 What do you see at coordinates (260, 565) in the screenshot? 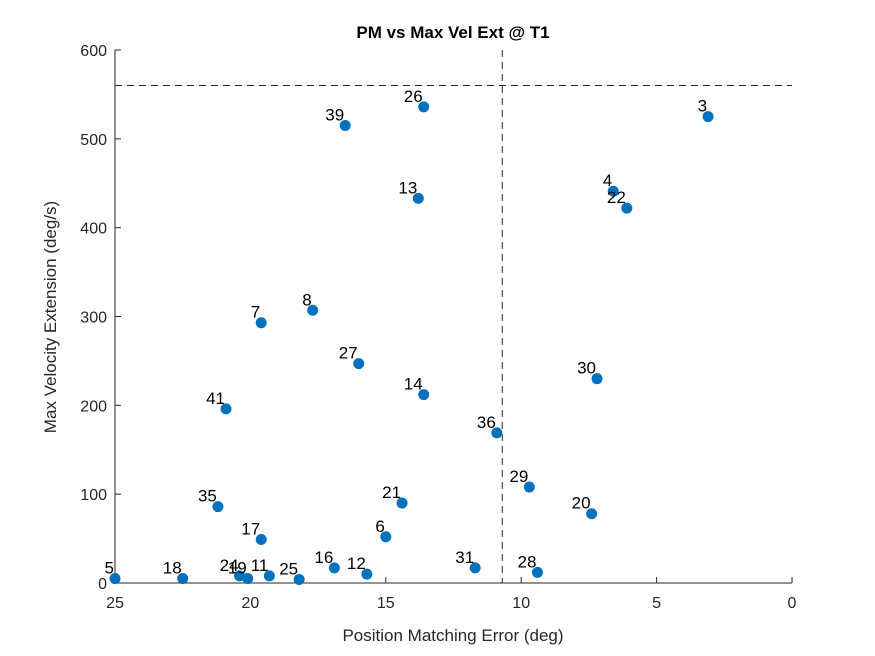
I see `data-label-11: 11` at bounding box center [260, 565].